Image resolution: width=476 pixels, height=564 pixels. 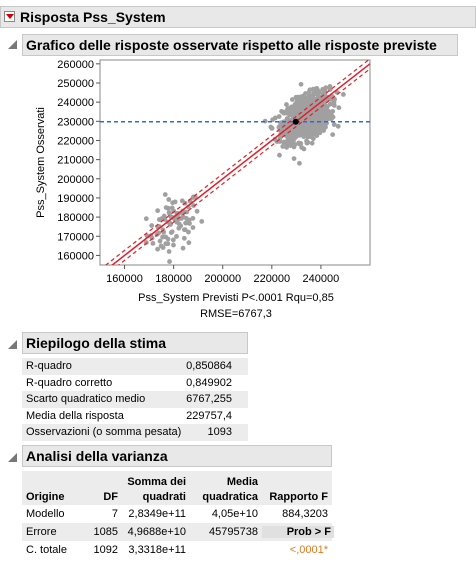 I want to click on anova-cell-ss: 4,9688e+10, so click(x=156, y=532).